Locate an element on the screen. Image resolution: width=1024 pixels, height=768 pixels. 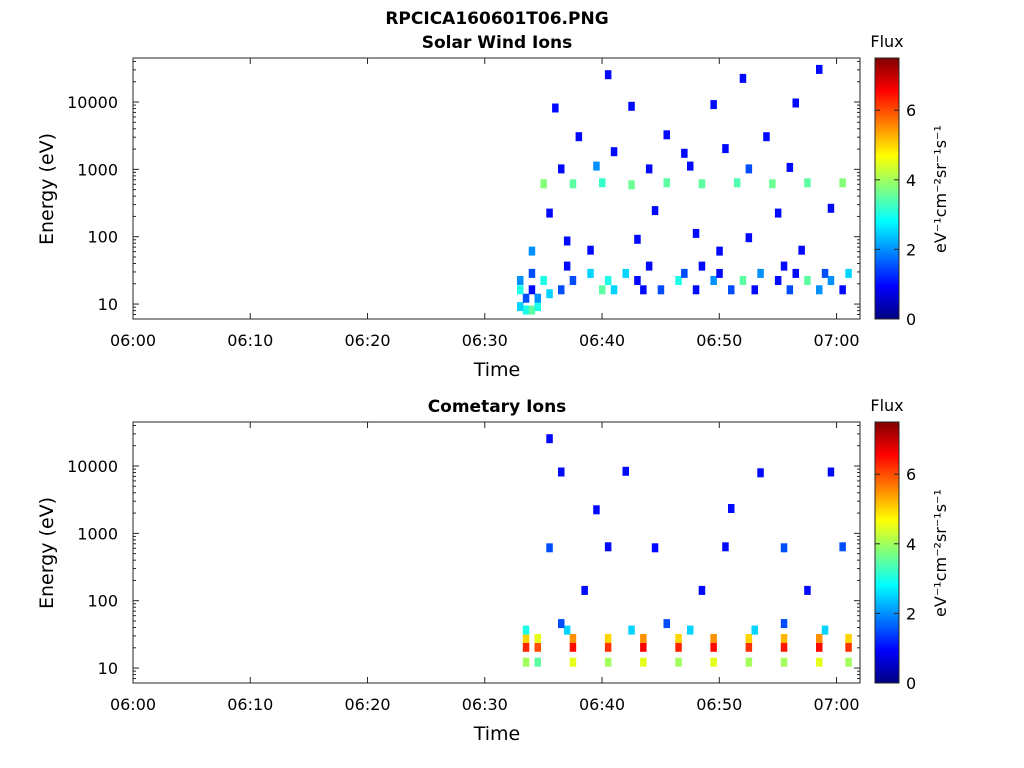
panel-title: Cometary Ions is located at coordinates (497, 407).